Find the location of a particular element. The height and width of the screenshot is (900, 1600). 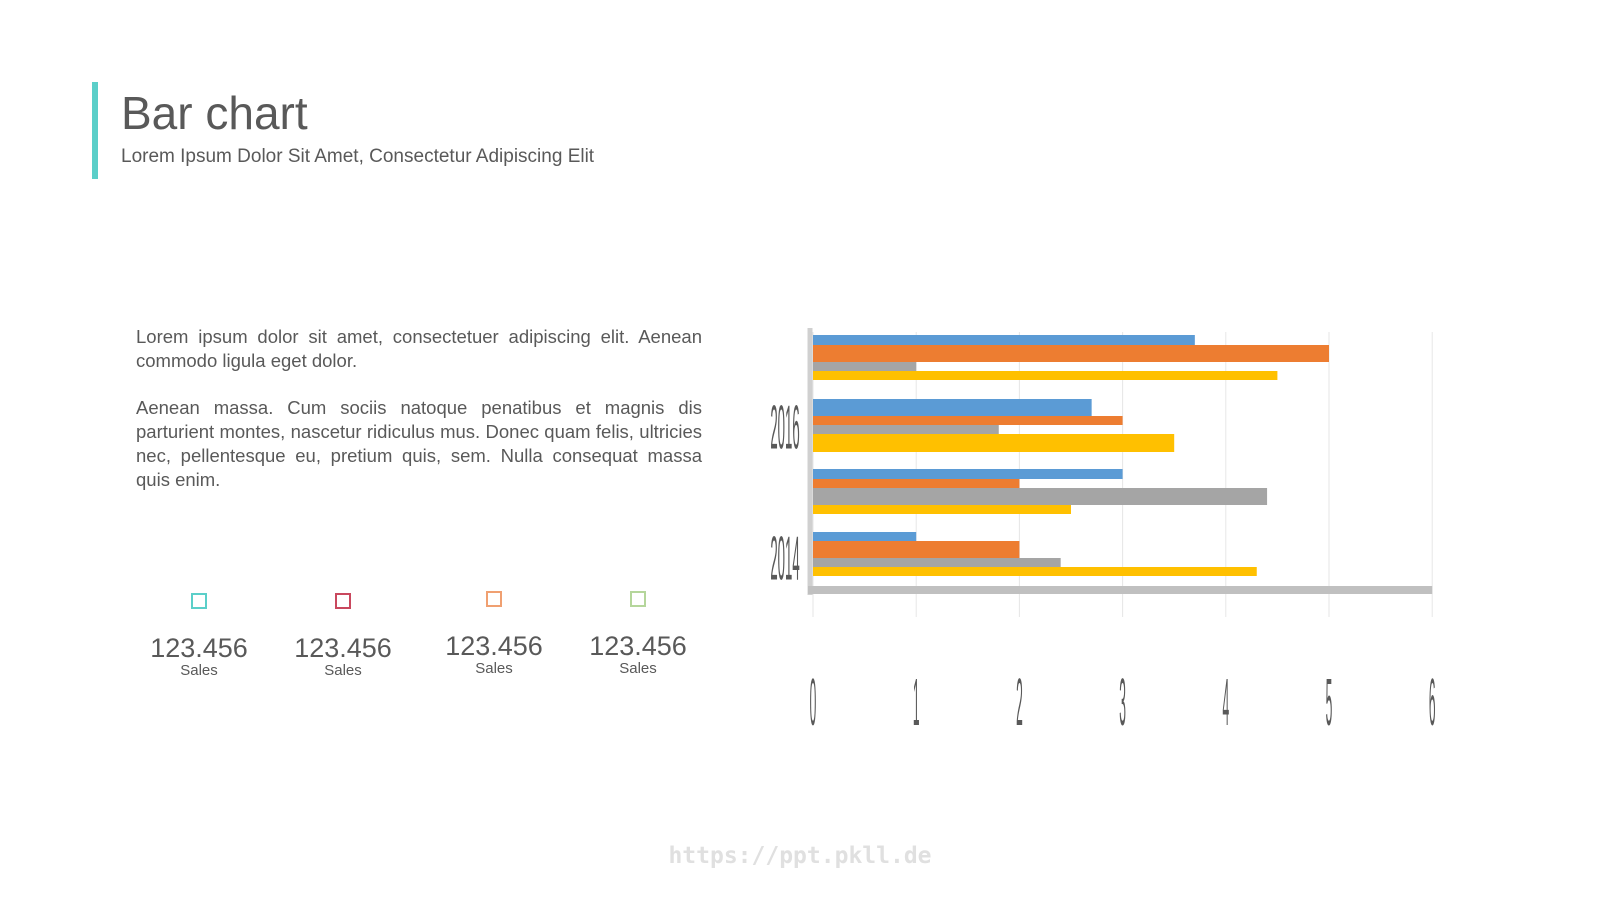

watermark: https://ppt.pkll.de is located at coordinates (800, 856).